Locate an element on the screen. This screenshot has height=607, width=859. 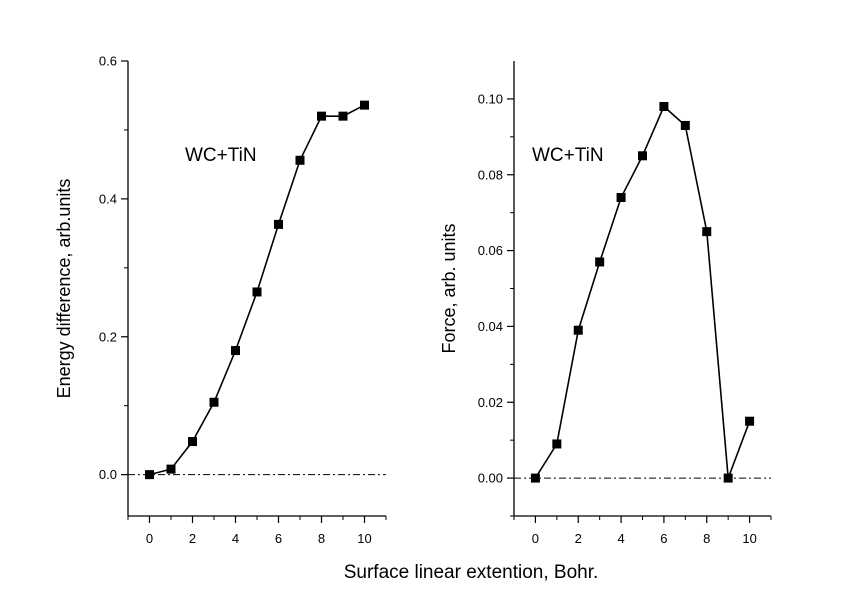
force-y-tick-label: 0.06 is located at coordinates (490, 250).